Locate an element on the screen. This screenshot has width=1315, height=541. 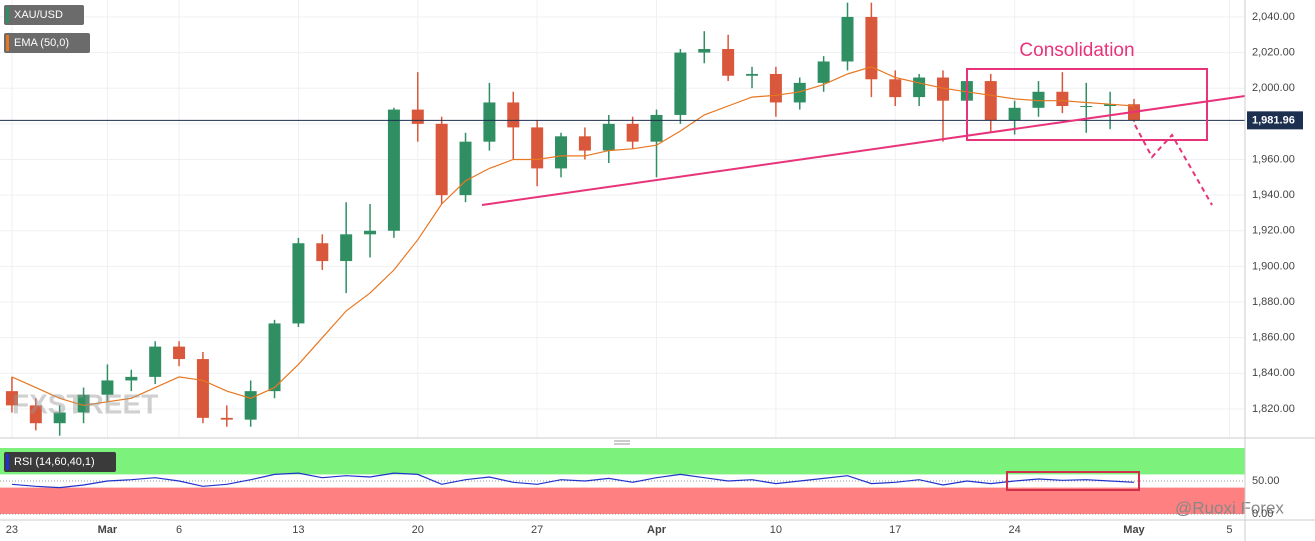
x-tick-label: 24 is located at coordinates (1014, 530).